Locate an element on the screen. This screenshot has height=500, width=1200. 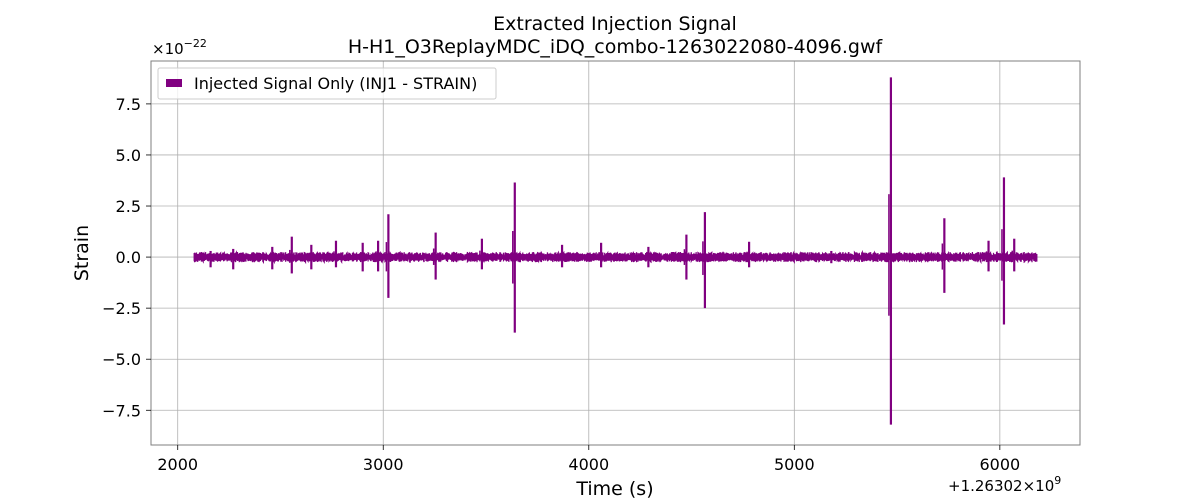
legend-label: Injected Signal Only (INJ1 - STRAIN) is located at coordinates (335, 83).